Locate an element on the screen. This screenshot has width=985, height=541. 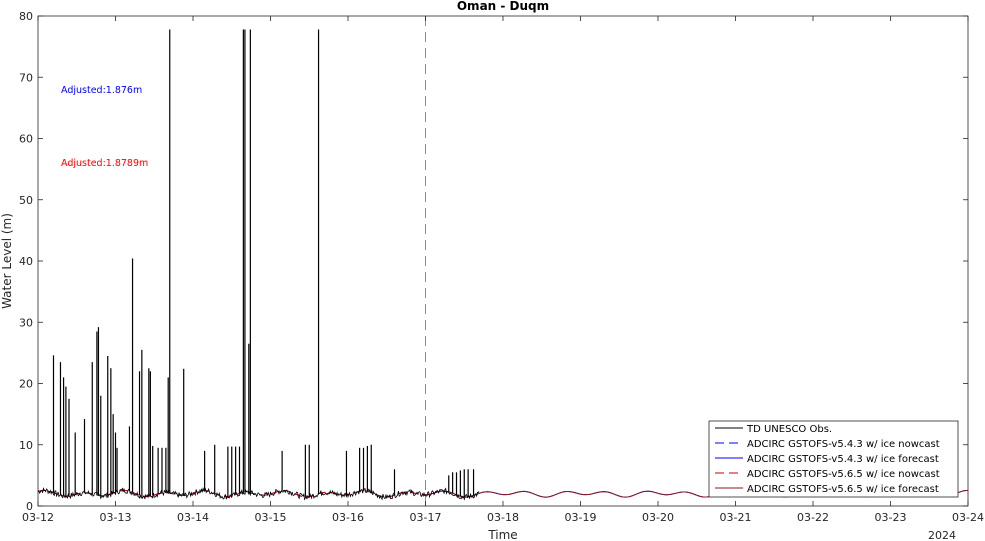
y-tick-label: 70 is located at coordinates (26, 77).